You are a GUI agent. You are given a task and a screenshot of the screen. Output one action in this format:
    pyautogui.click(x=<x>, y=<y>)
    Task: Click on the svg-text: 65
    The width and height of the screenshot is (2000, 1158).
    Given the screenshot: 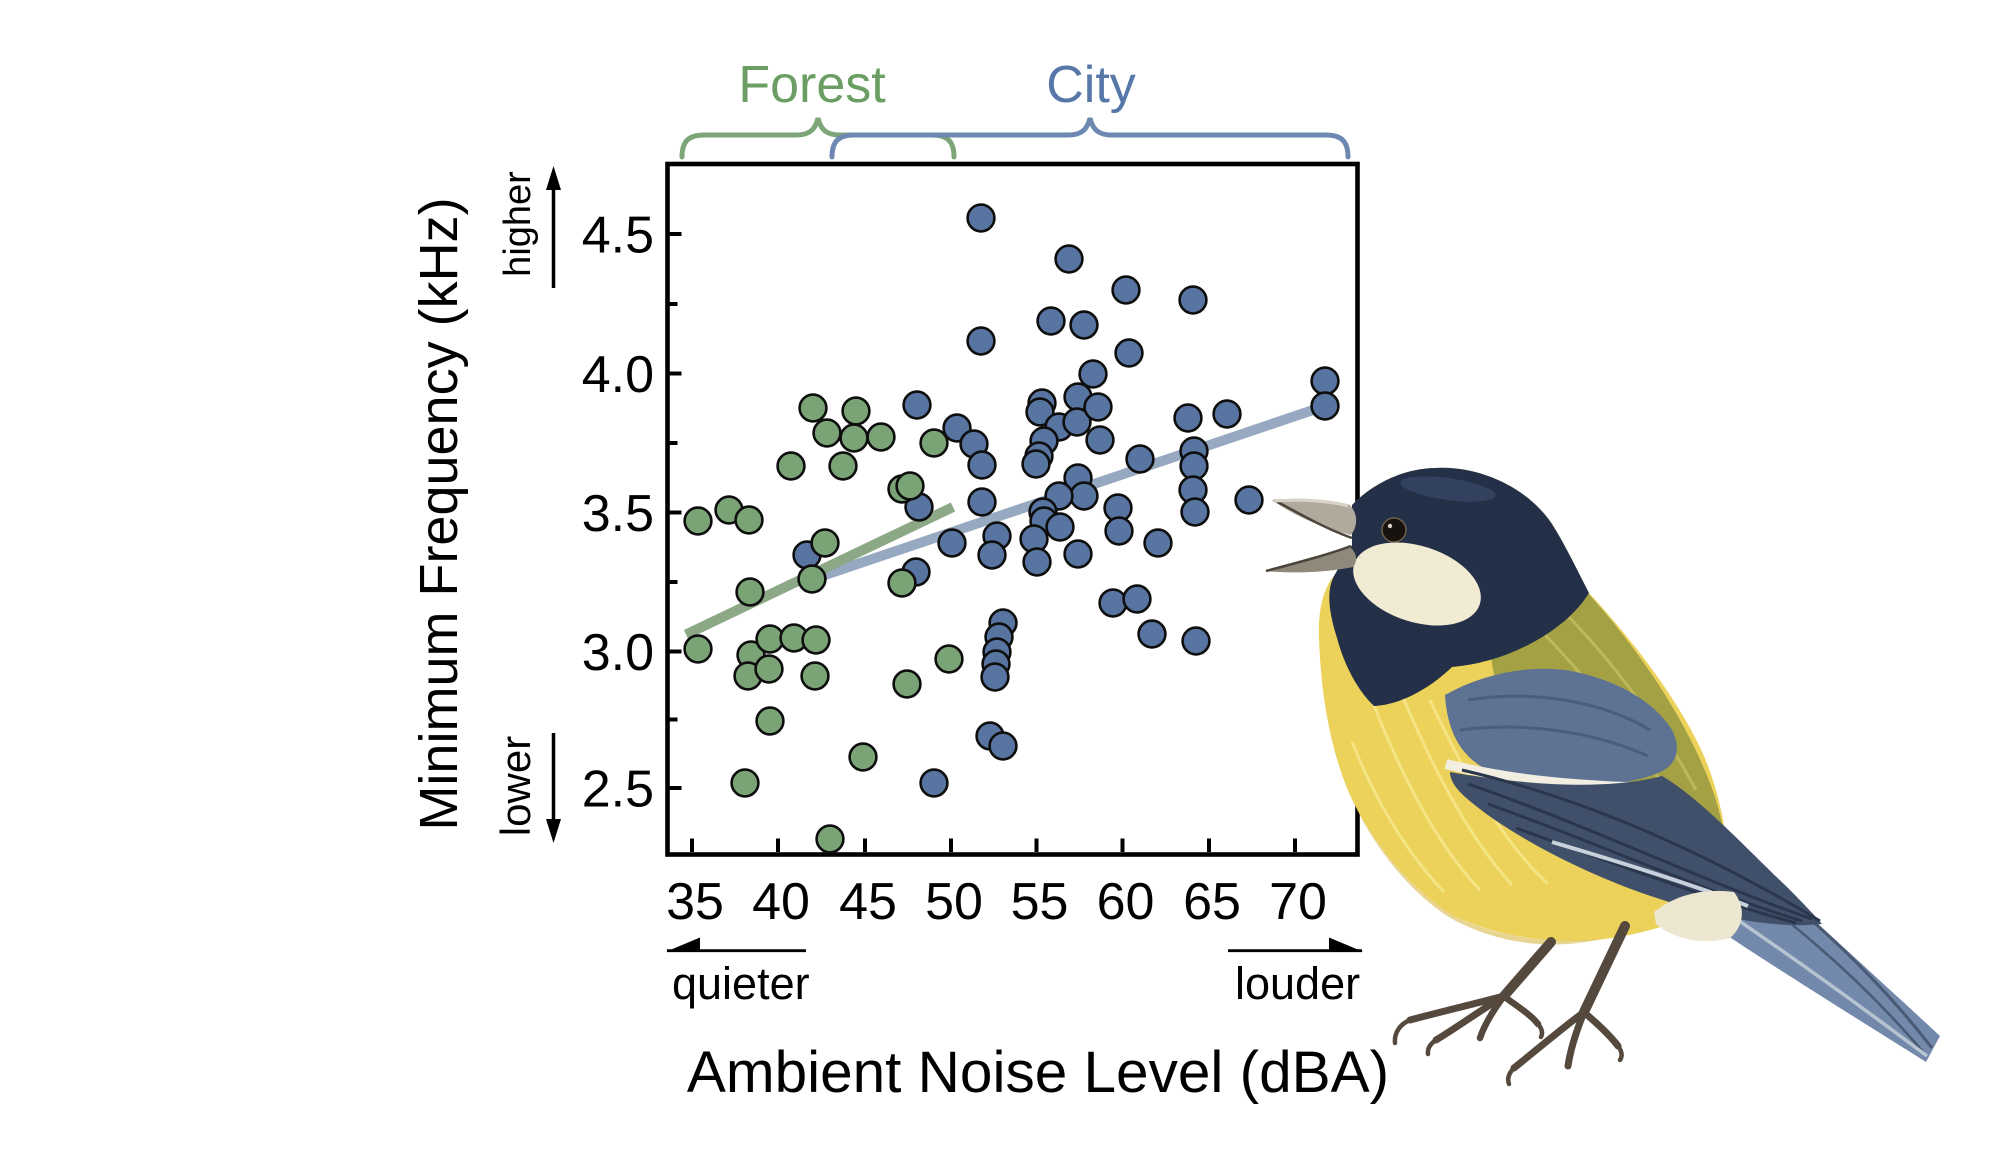 What is the action you would take?
    pyautogui.click(x=1212, y=902)
    